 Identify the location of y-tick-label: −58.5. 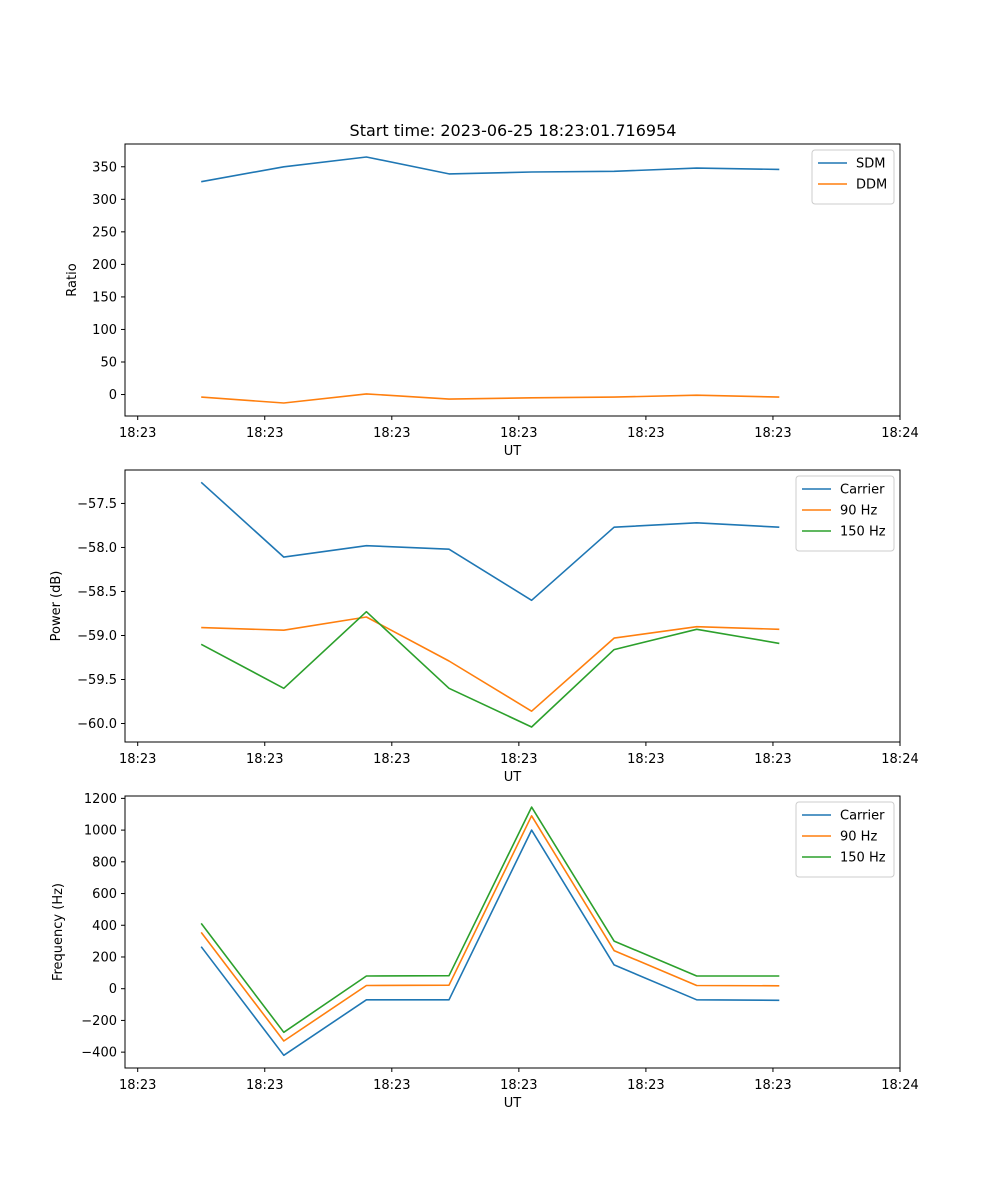
(97, 592).